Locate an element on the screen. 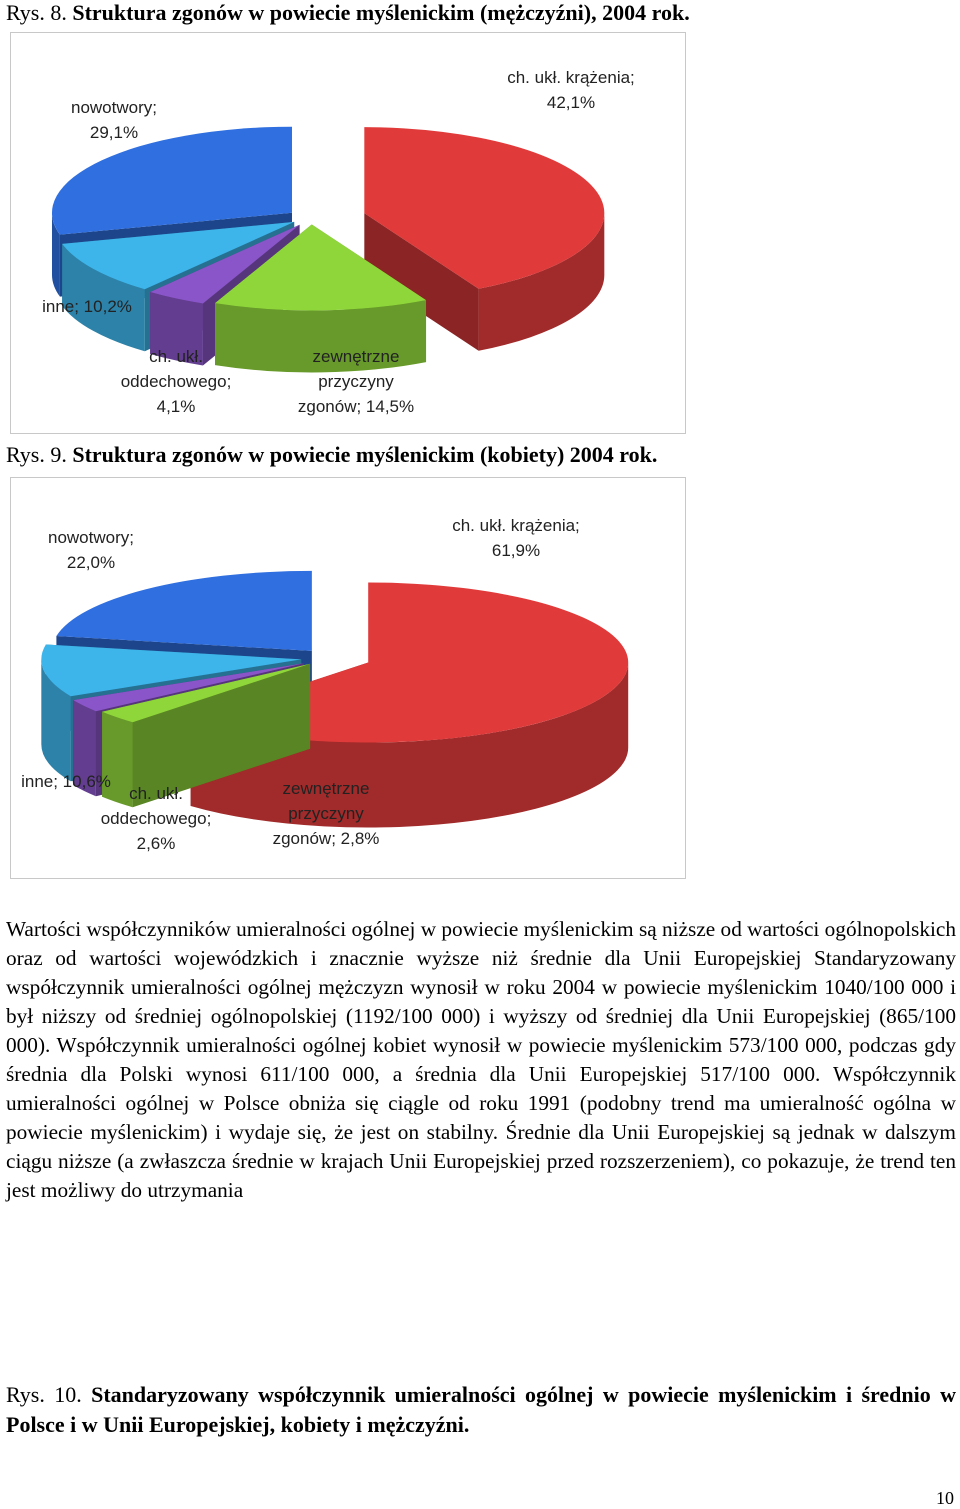  label-zewnetrzne: zewnętrzne przyczyny zgonów; 14,5% is located at coordinates (356, 381).